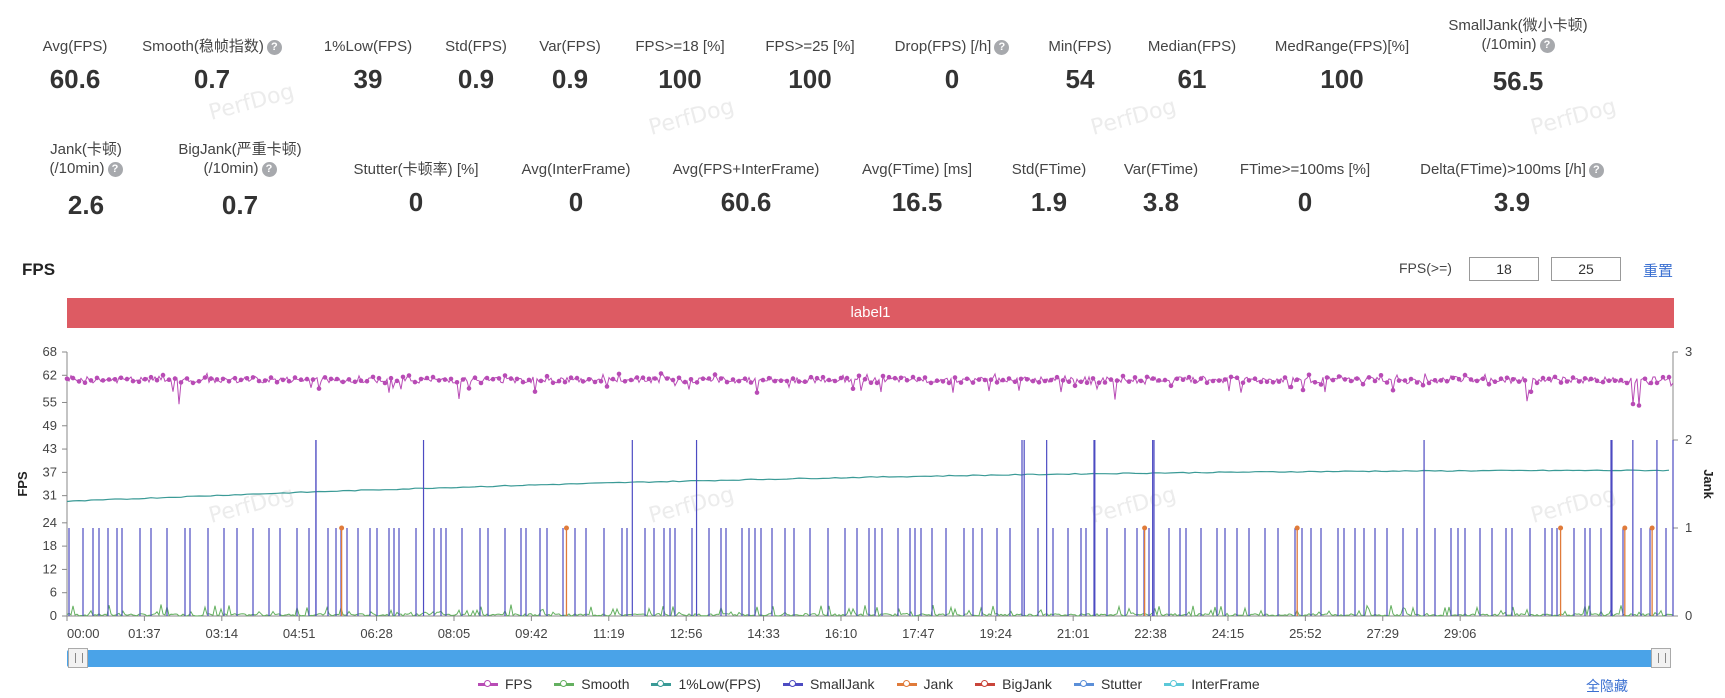 Image resolution: width=1725 pixels, height=698 pixels. Describe the element at coordinates (841, 633) in the screenshot. I see `x-tick-label: 16:10` at that location.